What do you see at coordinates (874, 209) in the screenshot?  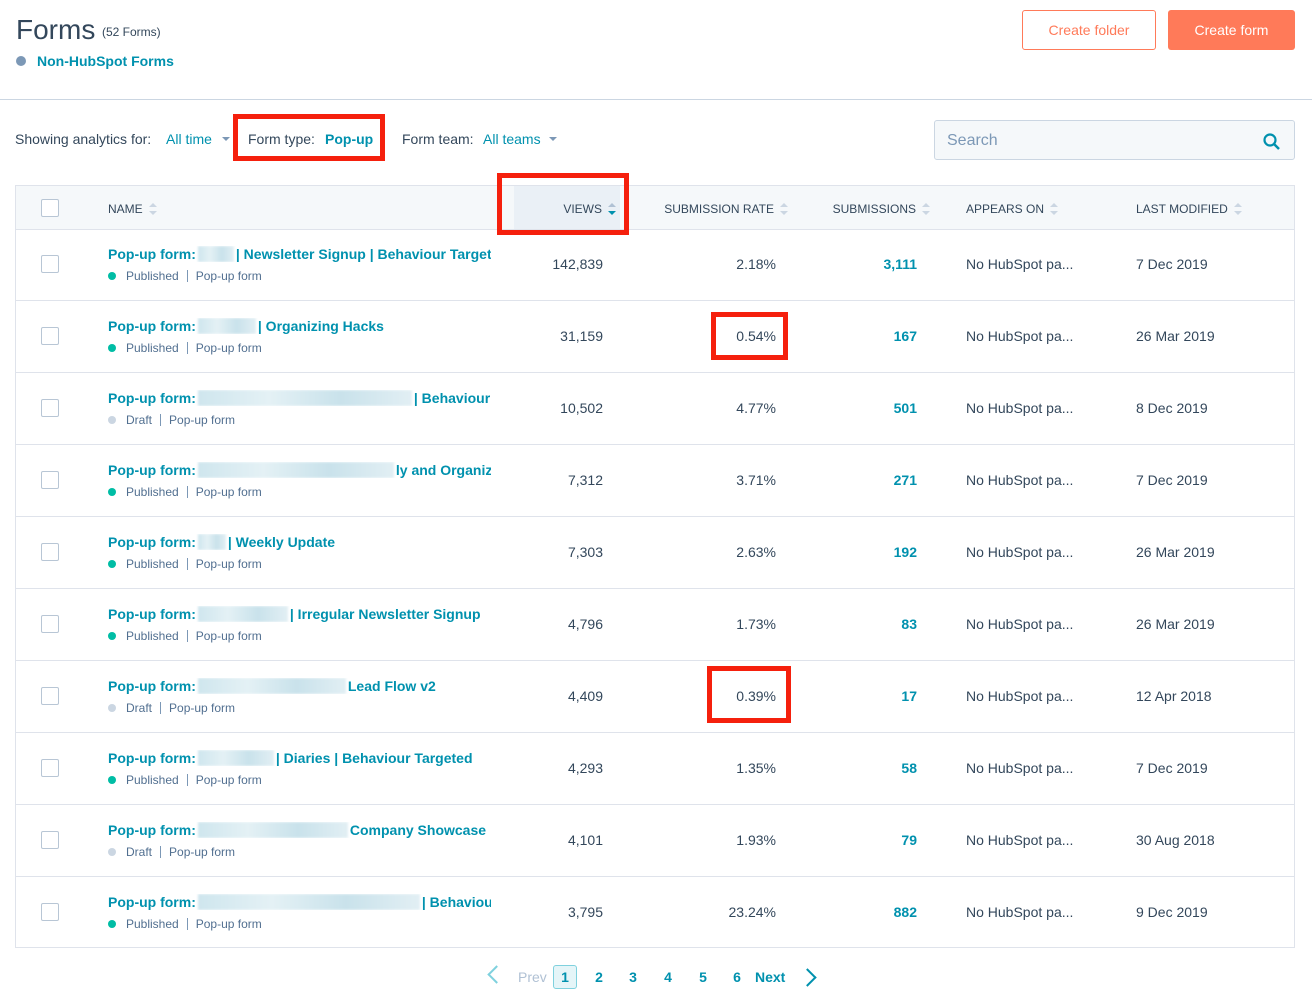 I see `column-title: SUBMISSIONS` at bounding box center [874, 209].